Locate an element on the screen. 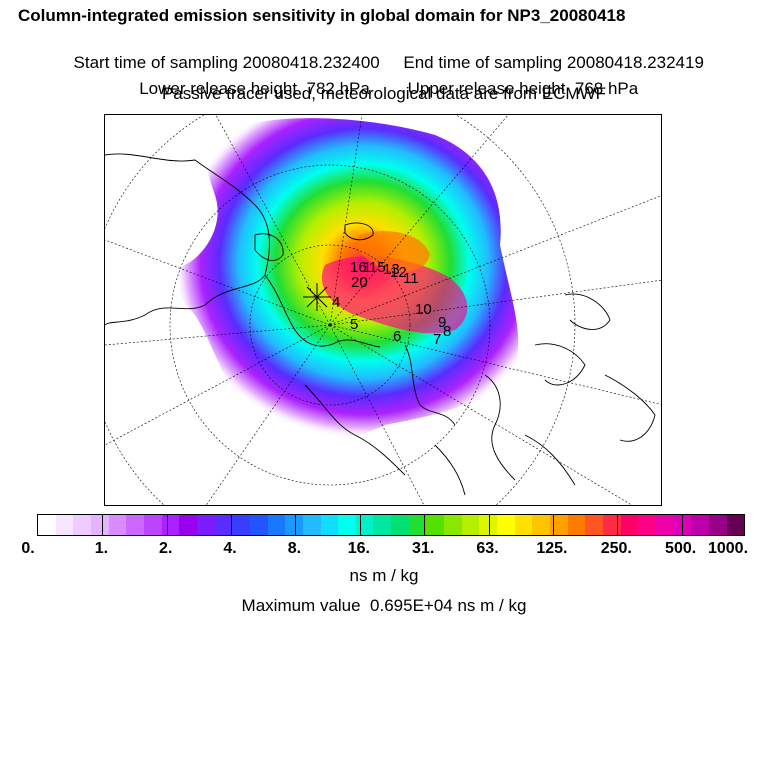 Image resolution: width=768 pixels, height=768 pixels. station-marker is located at coordinates (317, 297).